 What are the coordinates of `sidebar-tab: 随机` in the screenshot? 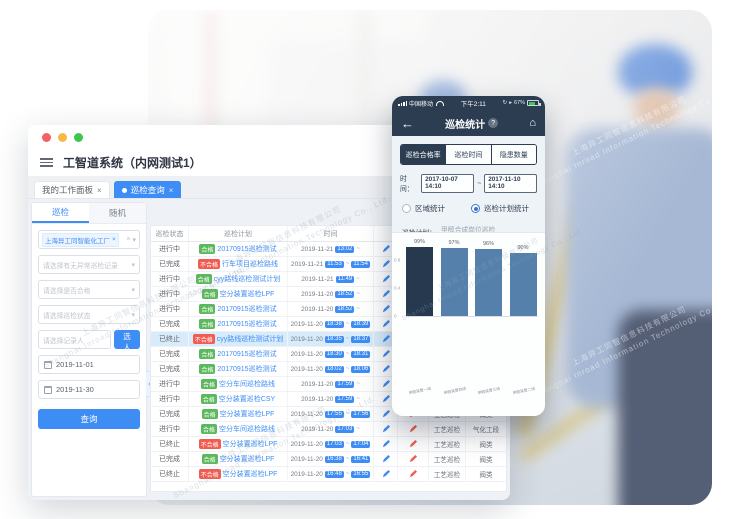 It's located at (117, 213).